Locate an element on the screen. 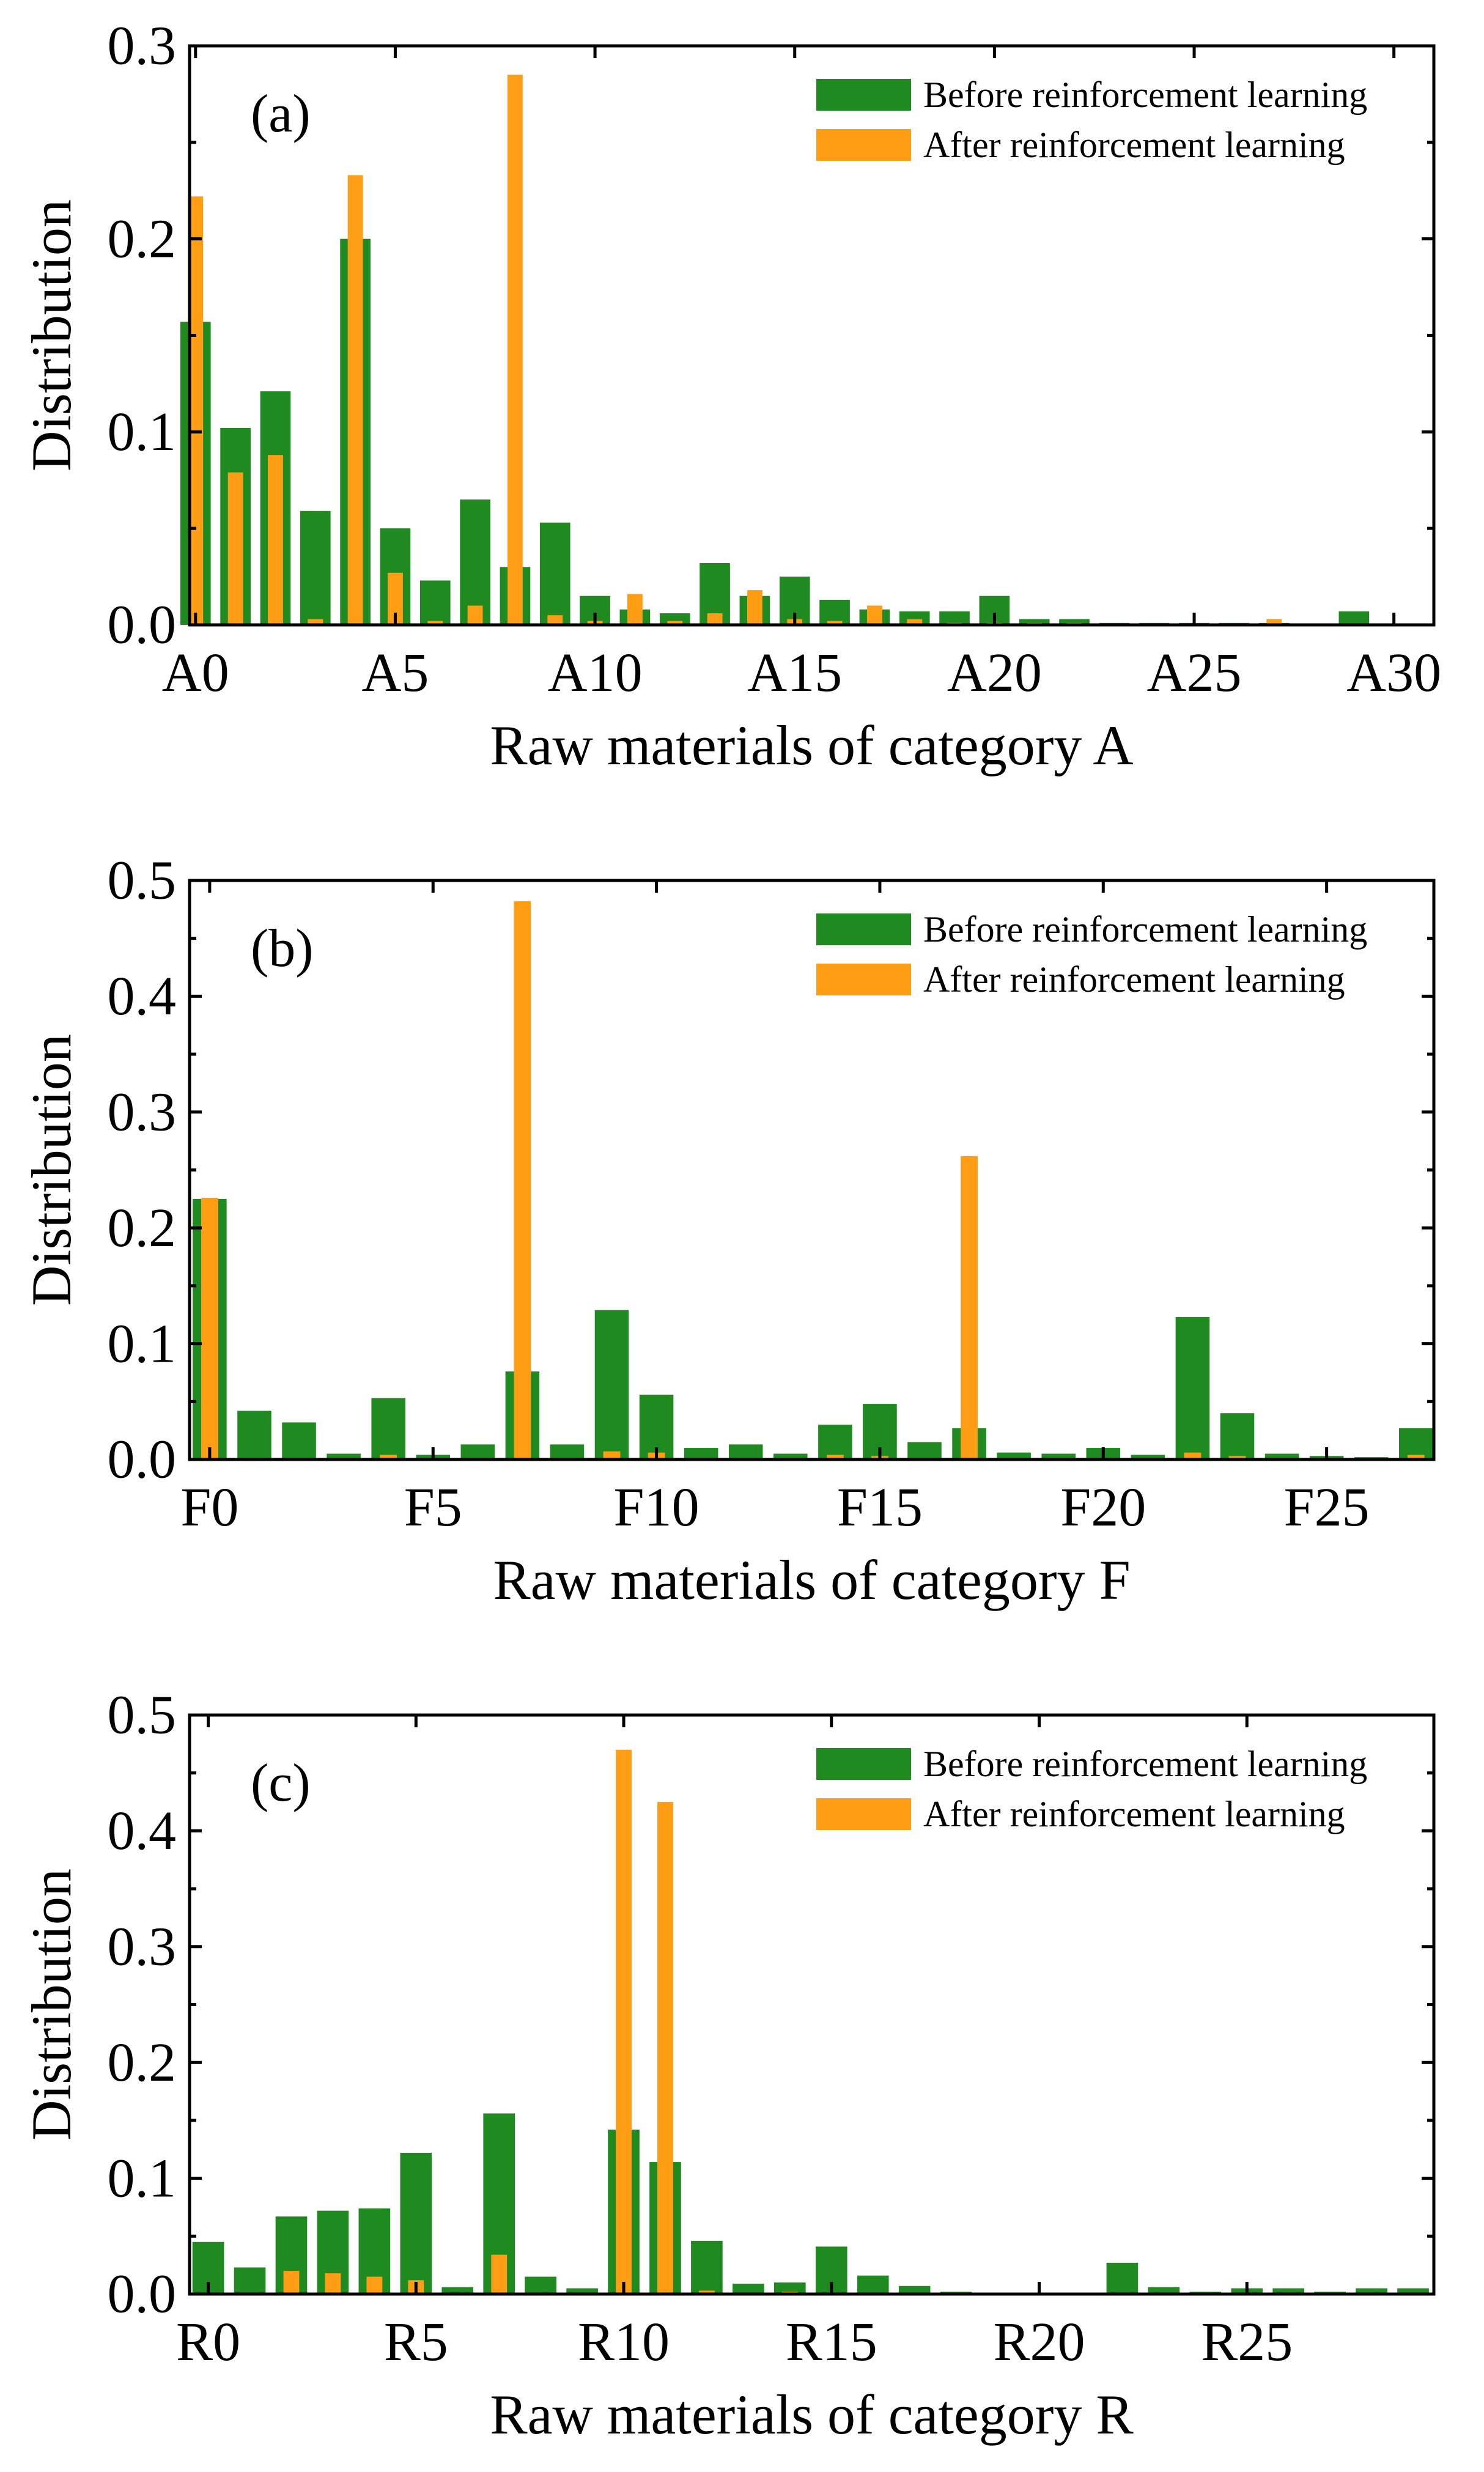 The width and height of the screenshot is (1484, 2472). x-tick-label: R25 is located at coordinates (1247, 2342).